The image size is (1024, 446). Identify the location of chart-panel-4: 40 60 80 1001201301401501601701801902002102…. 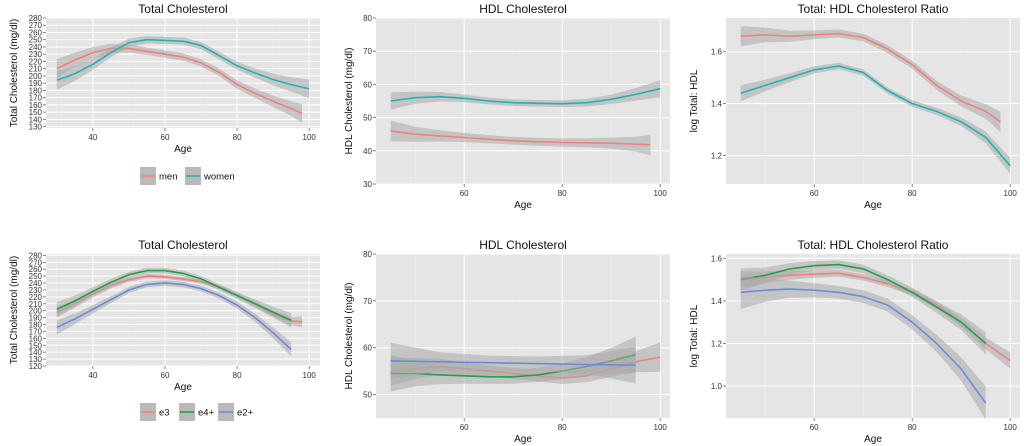
(164, 315).